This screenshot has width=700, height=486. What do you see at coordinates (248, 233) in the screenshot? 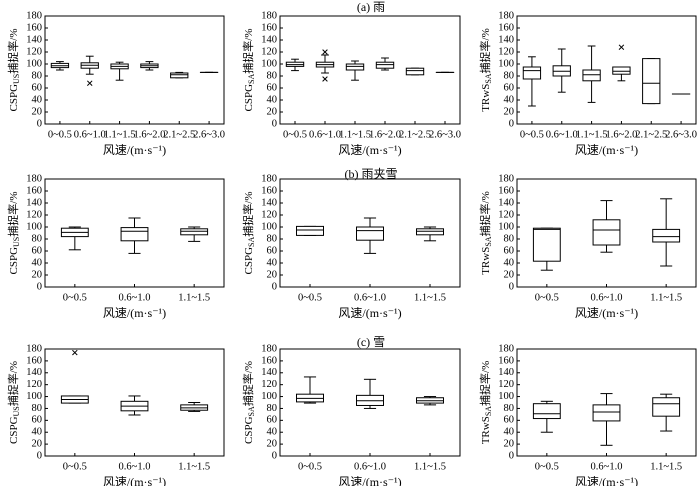
I see `y-axis-title: CSPGSA捕捉率/%` at bounding box center [248, 233].